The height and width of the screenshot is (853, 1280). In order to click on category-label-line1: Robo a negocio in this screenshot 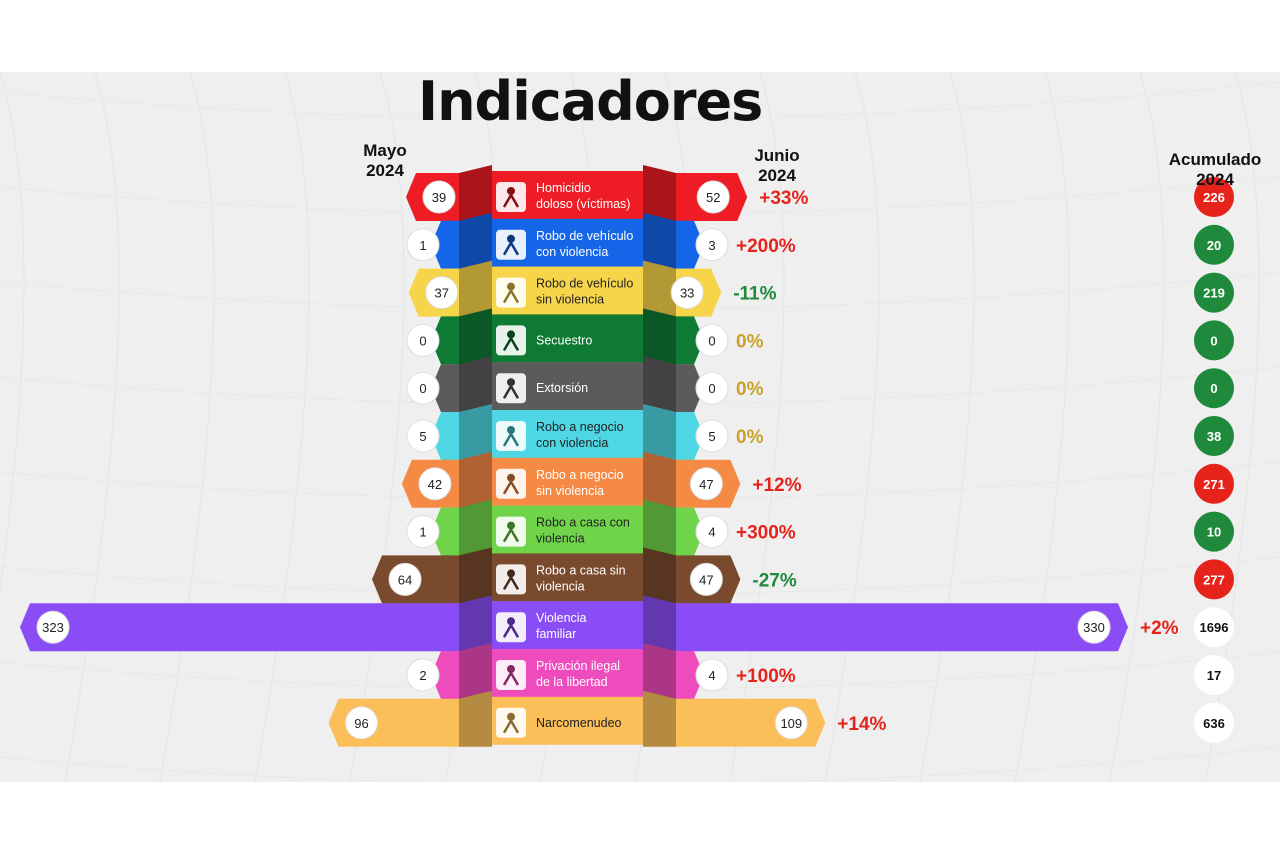, I will do `click(580, 475)`.